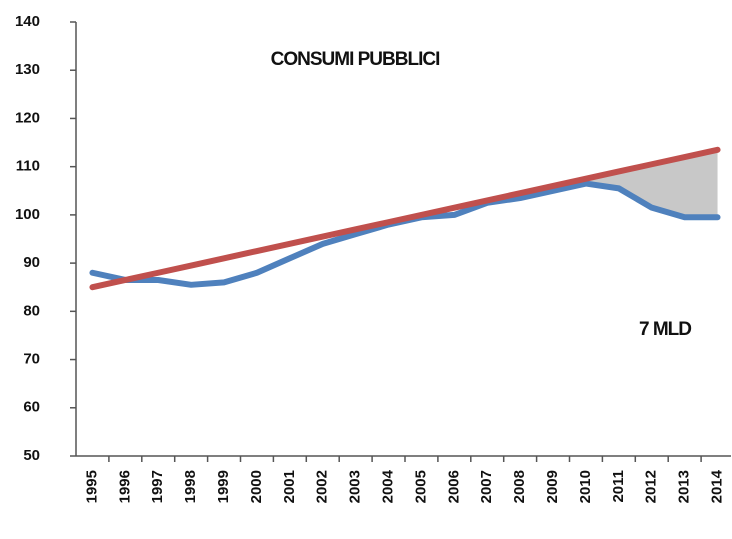 The image size is (732, 539). Describe the element at coordinates (289, 486) in the screenshot. I see `x-tick-label: 2001` at that location.